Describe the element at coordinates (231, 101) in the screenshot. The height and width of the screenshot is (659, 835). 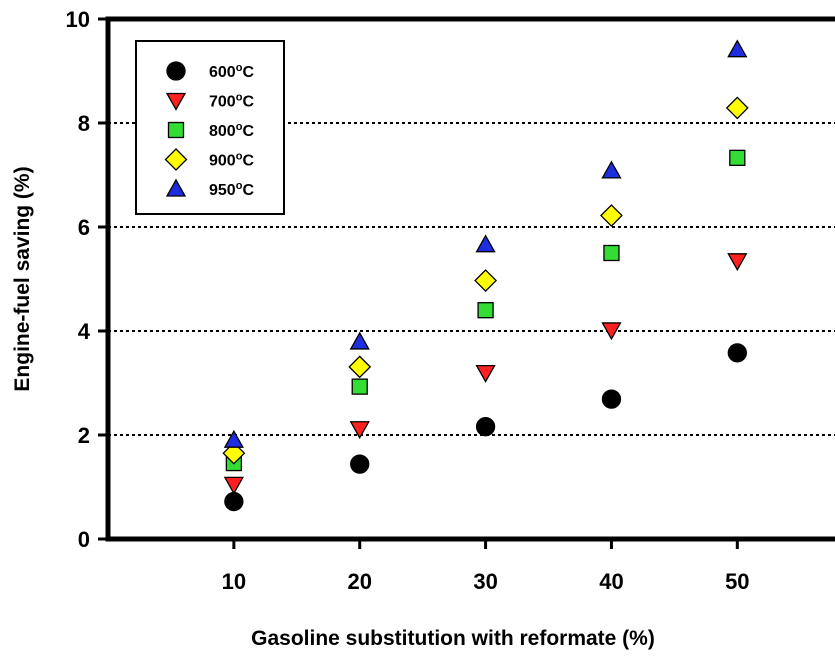
I see `legend-label: 700oC` at that location.